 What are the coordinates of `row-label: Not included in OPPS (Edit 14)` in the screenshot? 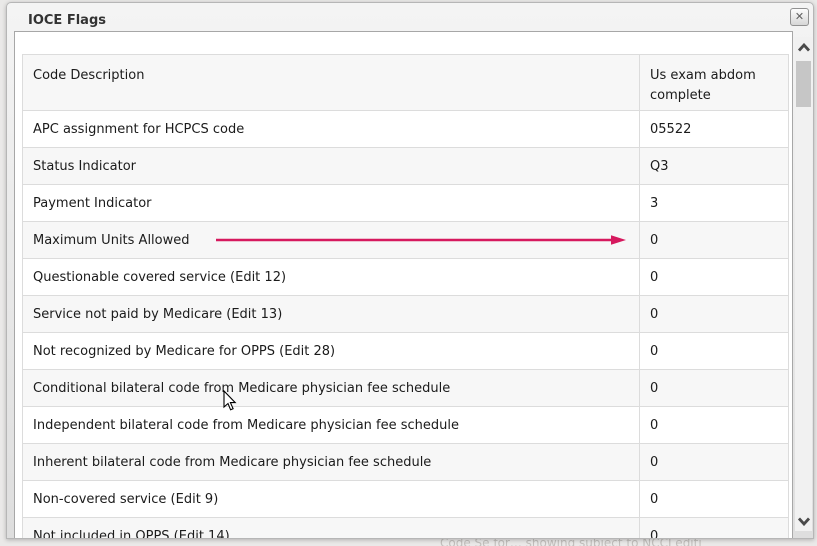 It's located at (131, 533).